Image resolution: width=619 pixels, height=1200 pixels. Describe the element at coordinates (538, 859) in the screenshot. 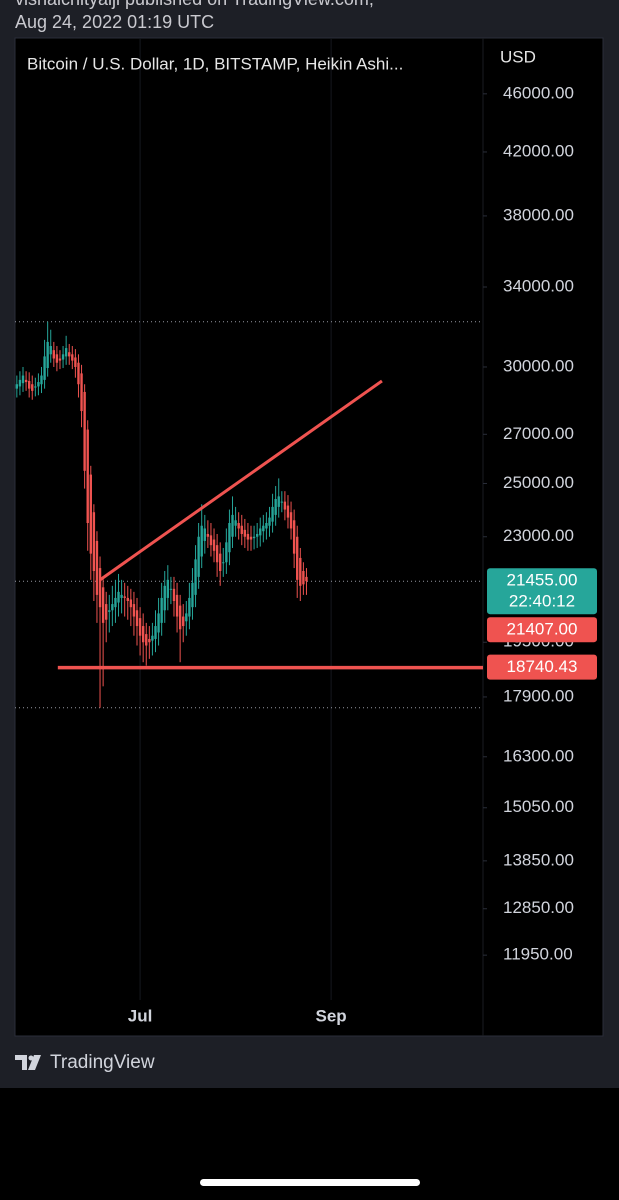

I see `y-tick-label: 13850.00` at that location.